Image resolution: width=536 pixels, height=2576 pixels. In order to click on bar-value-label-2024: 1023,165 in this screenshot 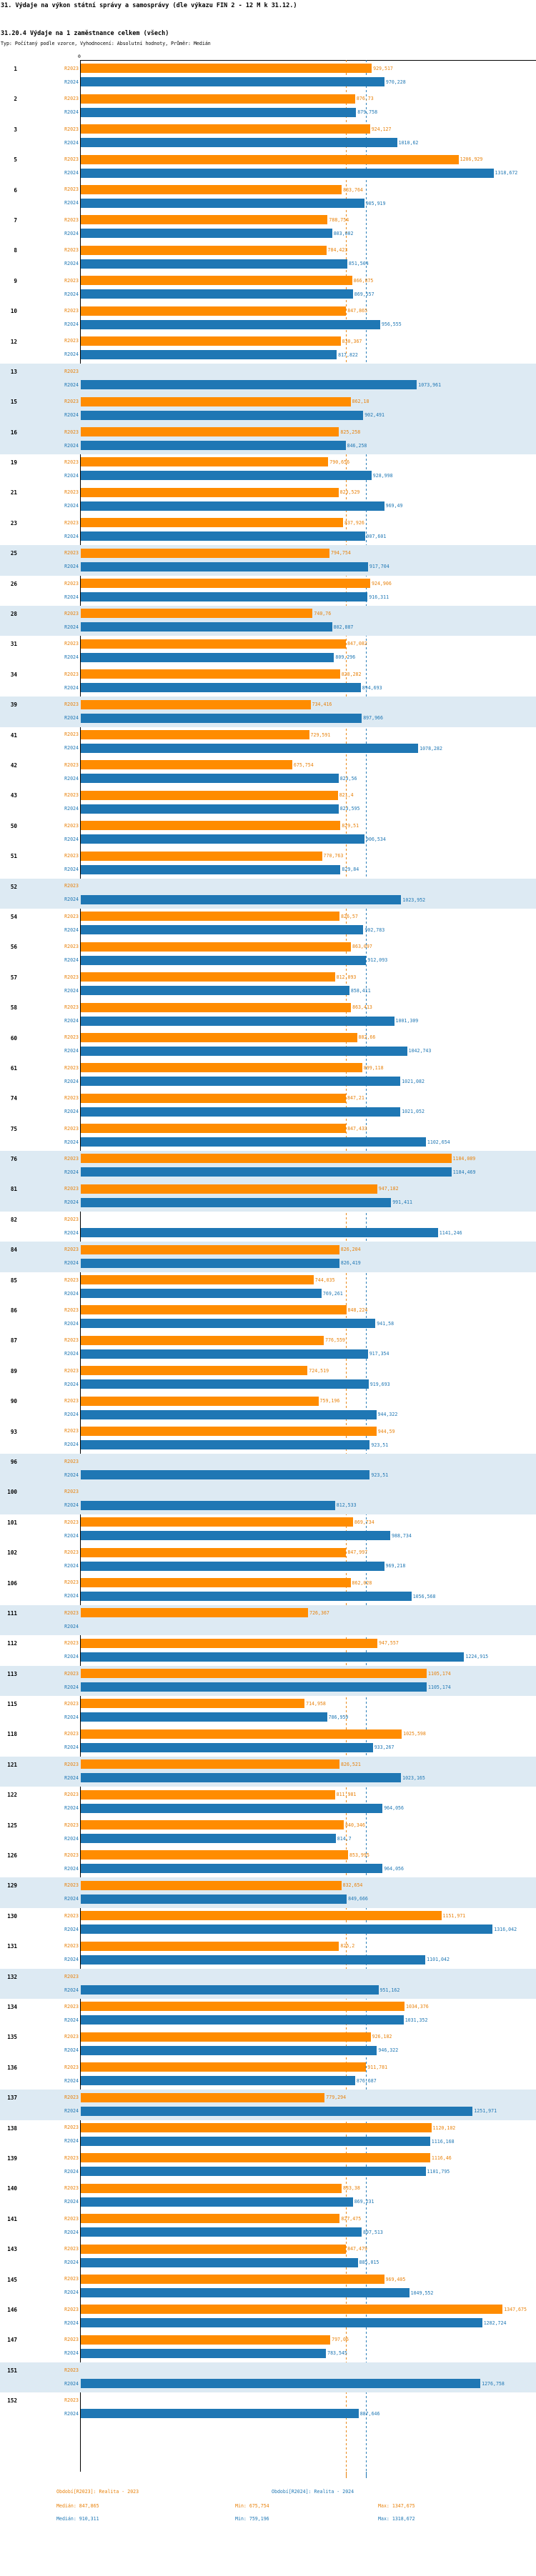, I will do `click(413, 1778)`.